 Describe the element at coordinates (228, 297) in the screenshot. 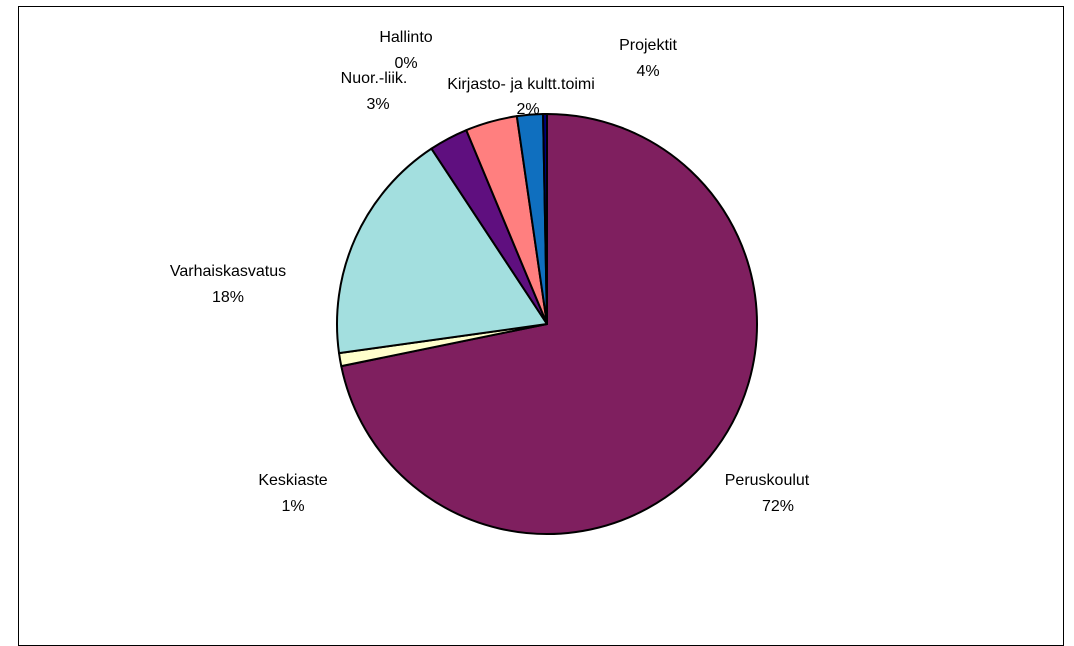

I see `label-varhaiskasvatus-value: 18%` at that location.